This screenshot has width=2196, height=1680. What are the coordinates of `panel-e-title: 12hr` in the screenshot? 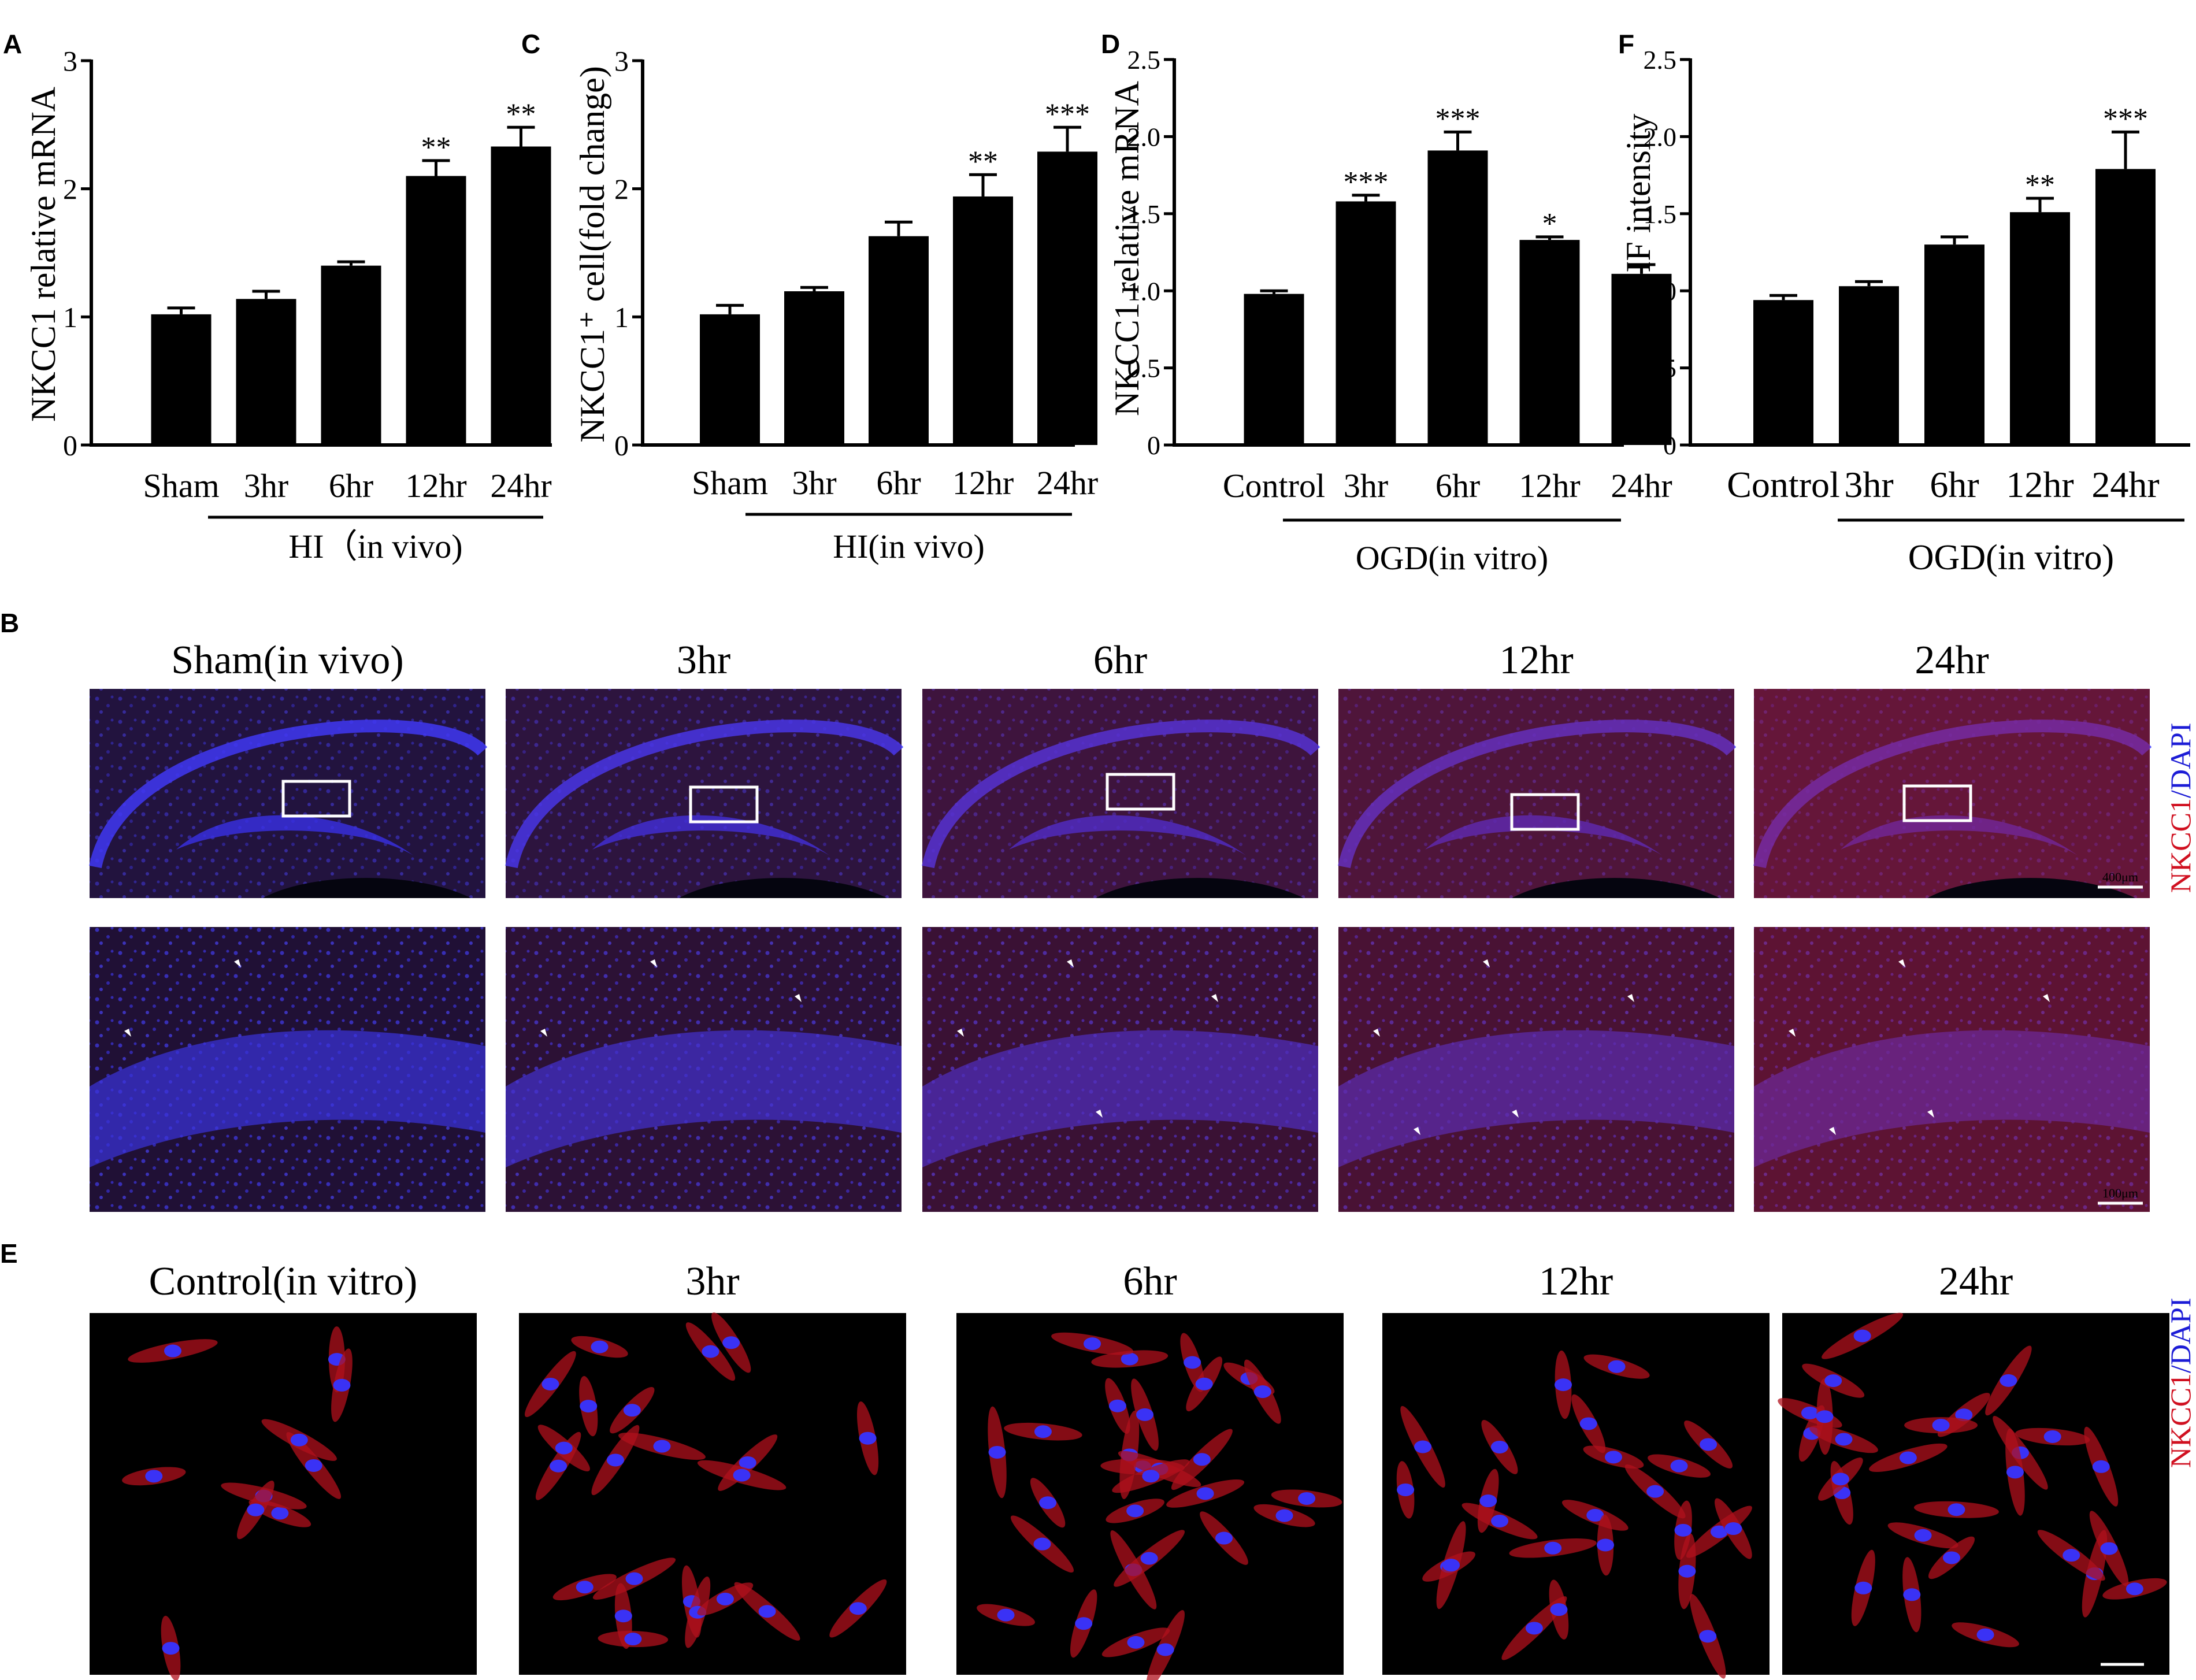 It's located at (1576, 1281).